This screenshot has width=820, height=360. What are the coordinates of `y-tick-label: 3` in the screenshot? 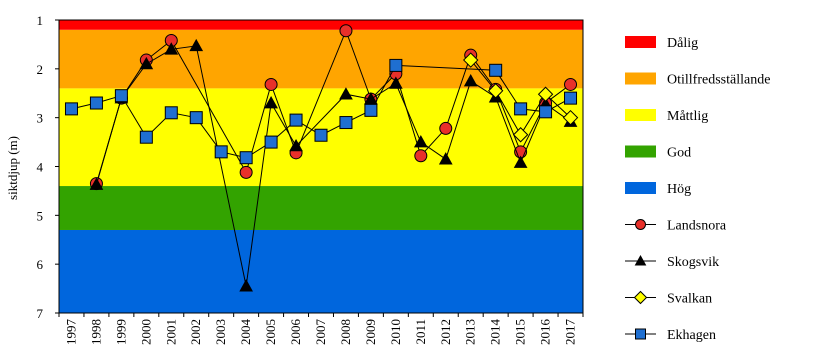 It's located at (40, 118).